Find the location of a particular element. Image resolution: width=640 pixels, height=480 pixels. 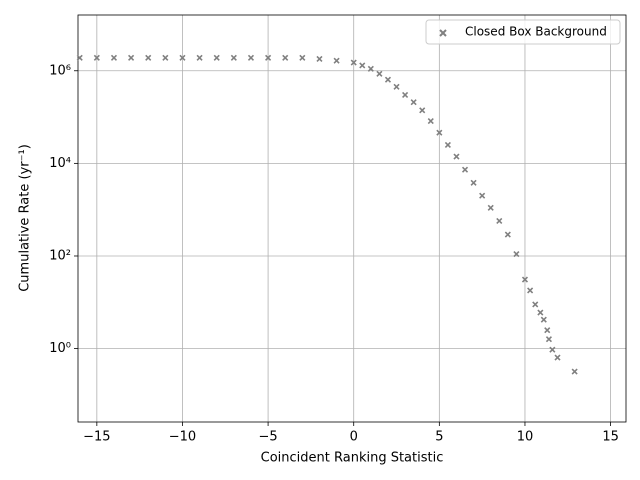

y-axis-label: Cumulative Rate (yr⁻¹) is located at coordinates (25, 218).